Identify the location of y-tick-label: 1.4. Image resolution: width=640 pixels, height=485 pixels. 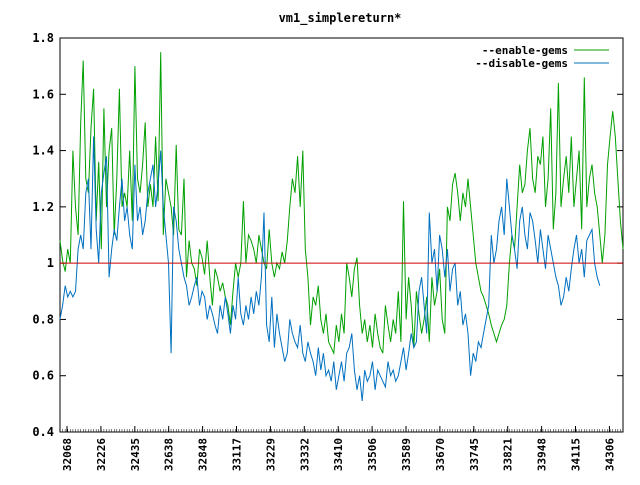
(43, 151).